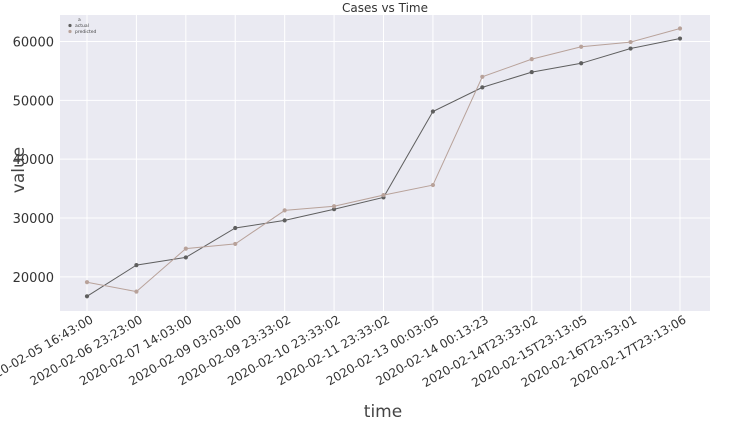  What do you see at coordinates (385, 8) in the screenshot?
I see `chart-title: Cases vs Time` at bounding box center [385, 8].